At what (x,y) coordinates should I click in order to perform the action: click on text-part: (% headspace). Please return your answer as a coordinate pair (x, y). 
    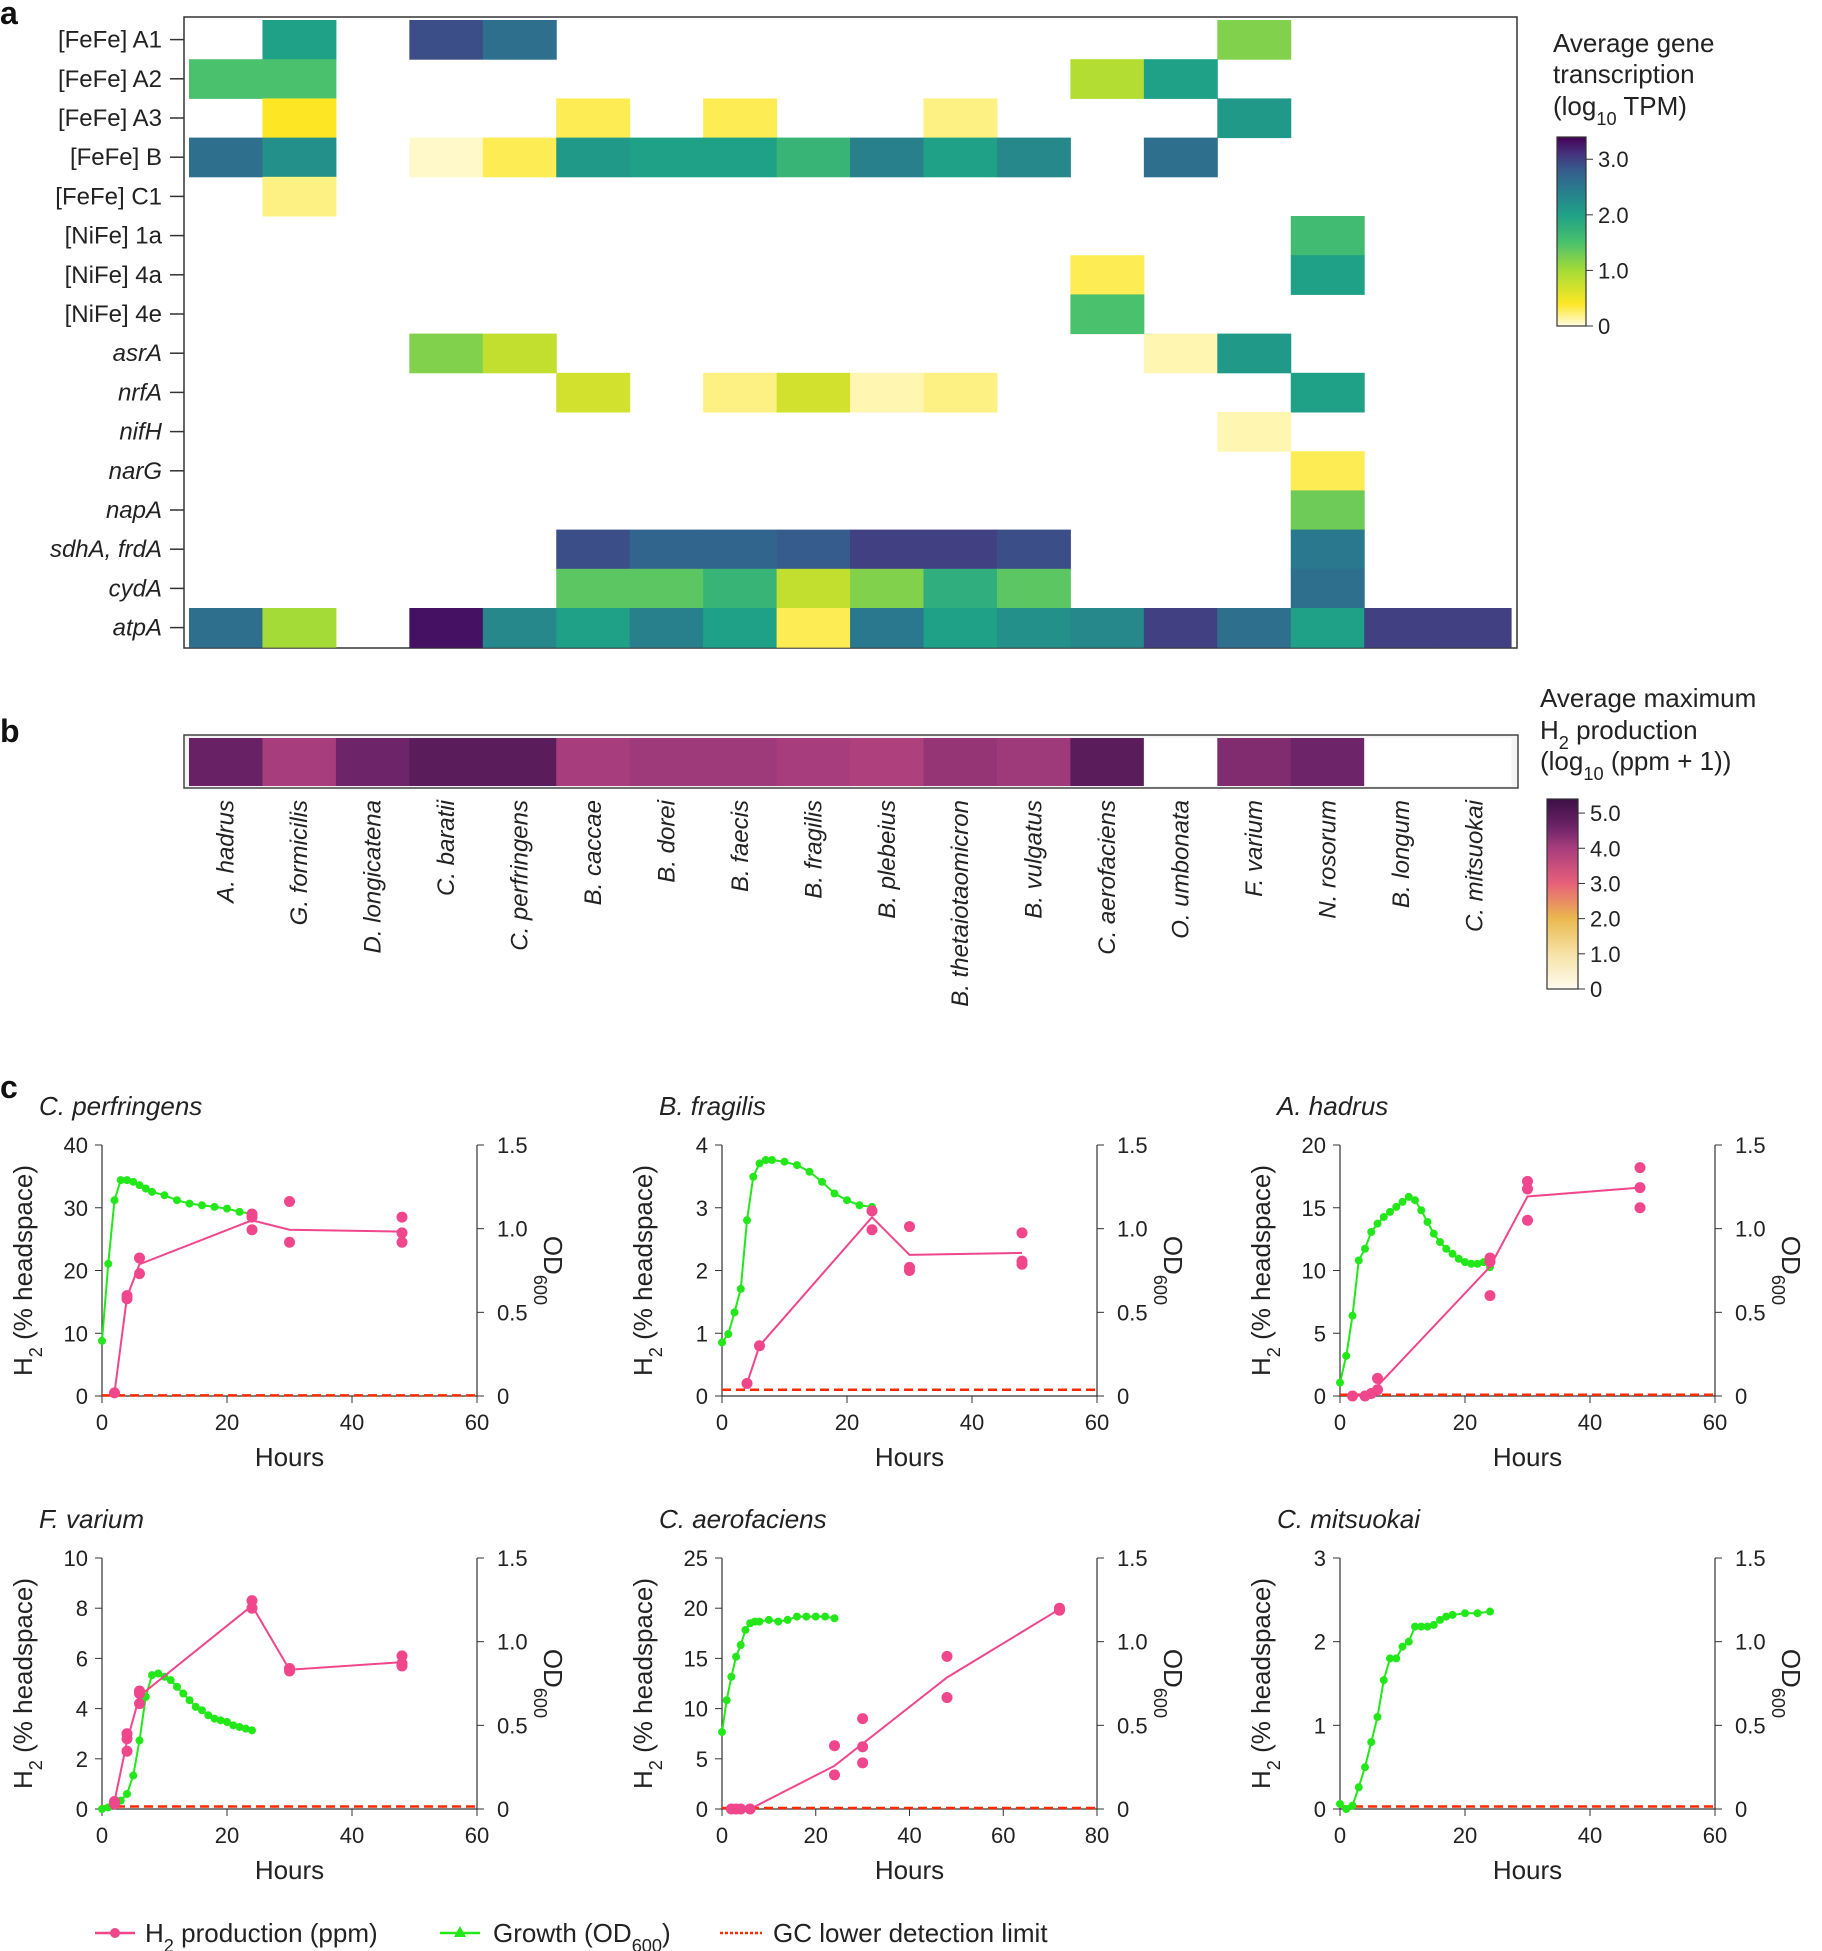
    Looking at the image, I should click on (643, 1256).